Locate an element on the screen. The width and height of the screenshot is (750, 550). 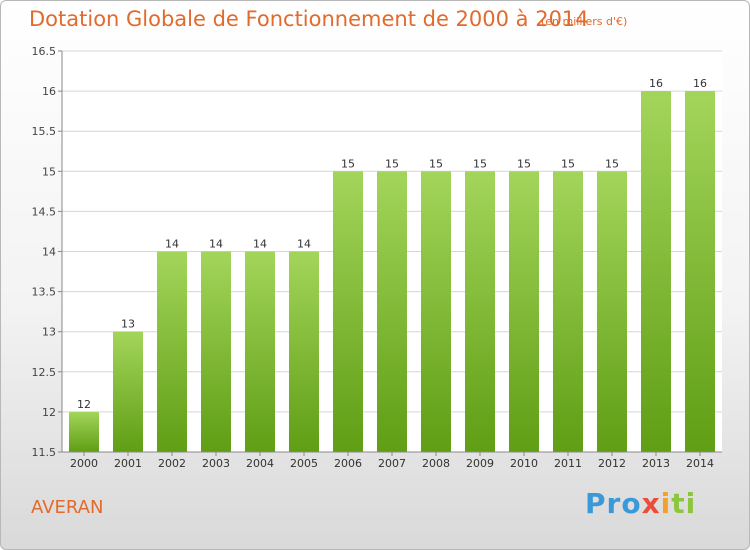
y-tick-label: 15.5 is located at coordinates (44, 131).